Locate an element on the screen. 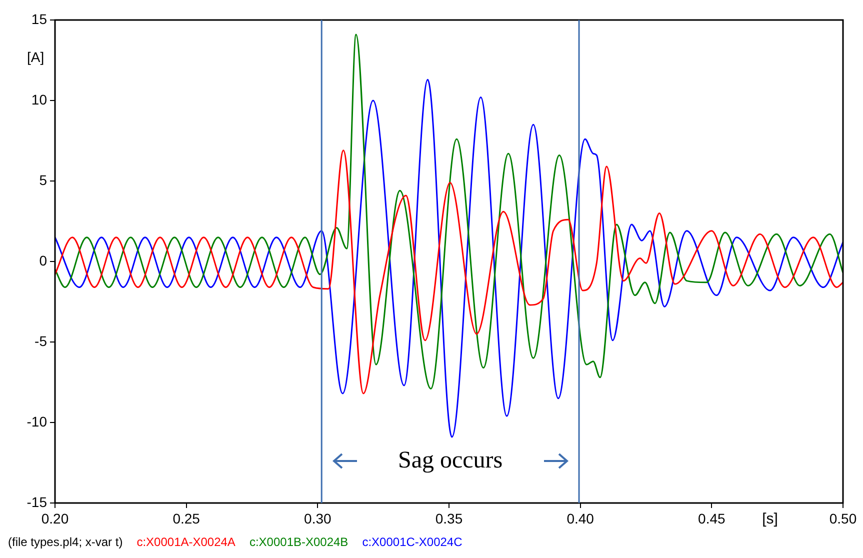 The width and height of the screenshot is (863, 558). x-axis-title: [s] is located at coordinates (770, 519).